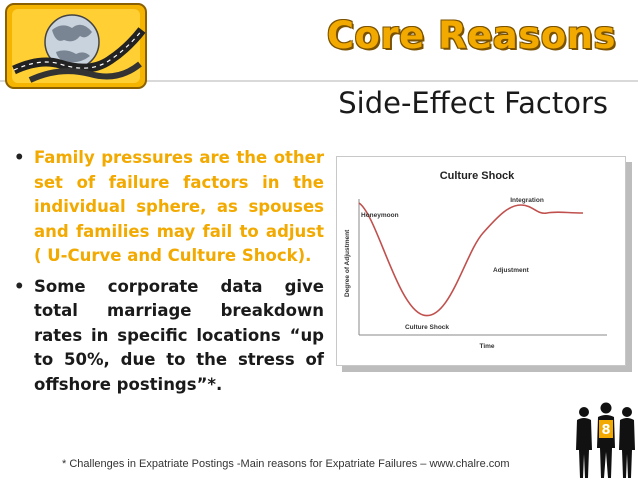 This screenshot has width=638, height=479. What do you see at coordinates (473, 103) in the screenshot?
I see `slide-subtitle: Side-Effect Factors` at bounding box center [473, 103].